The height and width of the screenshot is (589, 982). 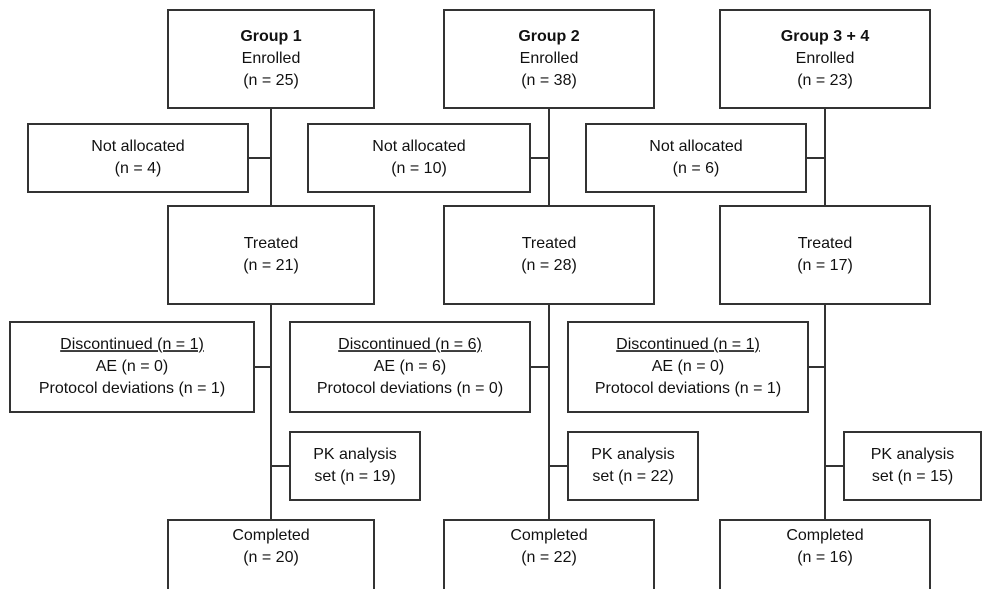 I want to click on box-text: set (n = 22), so click(x=632, y=476).